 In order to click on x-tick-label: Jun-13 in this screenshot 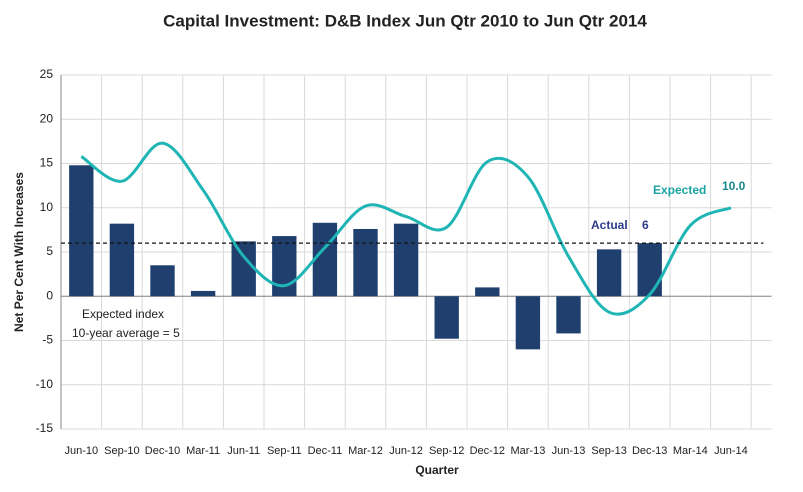, I will do `click(569, 451)`.